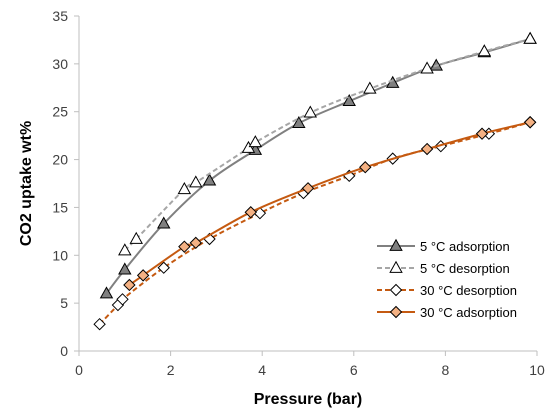 The image size is (550, 415). What do you see at coordinates (64, 351) in the screenshot?
I see `y-tick-label: 0` at bounding box center [64, 351].